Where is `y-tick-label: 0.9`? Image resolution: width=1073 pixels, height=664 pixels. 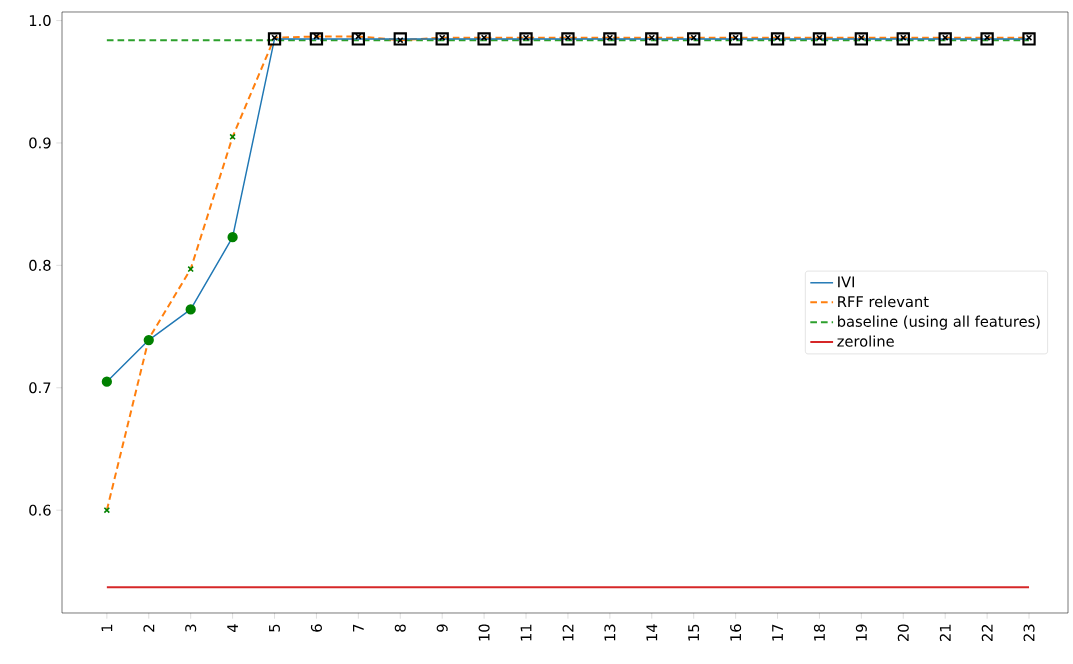
y-tick-label: 0.9 is located at coordinates (40, 143).